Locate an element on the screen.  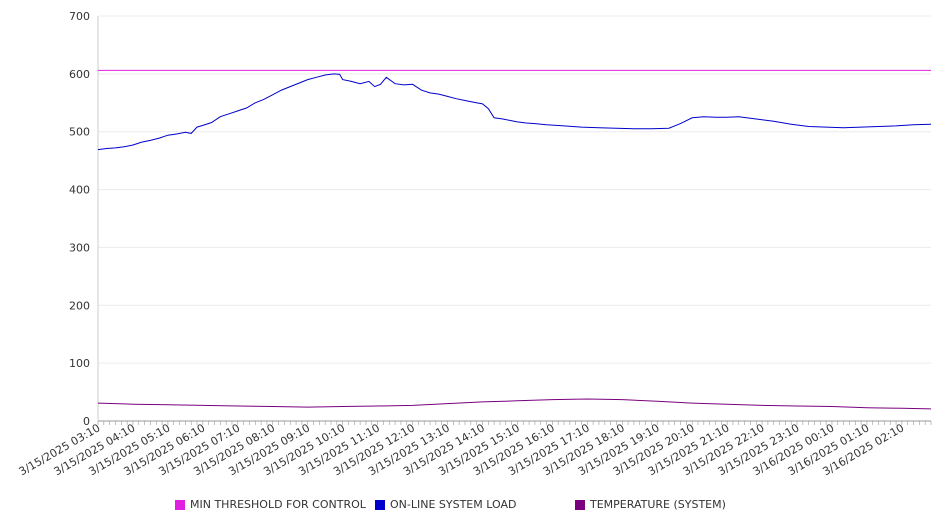
y-tick-label: 400 is located at coordinates (79, 190).